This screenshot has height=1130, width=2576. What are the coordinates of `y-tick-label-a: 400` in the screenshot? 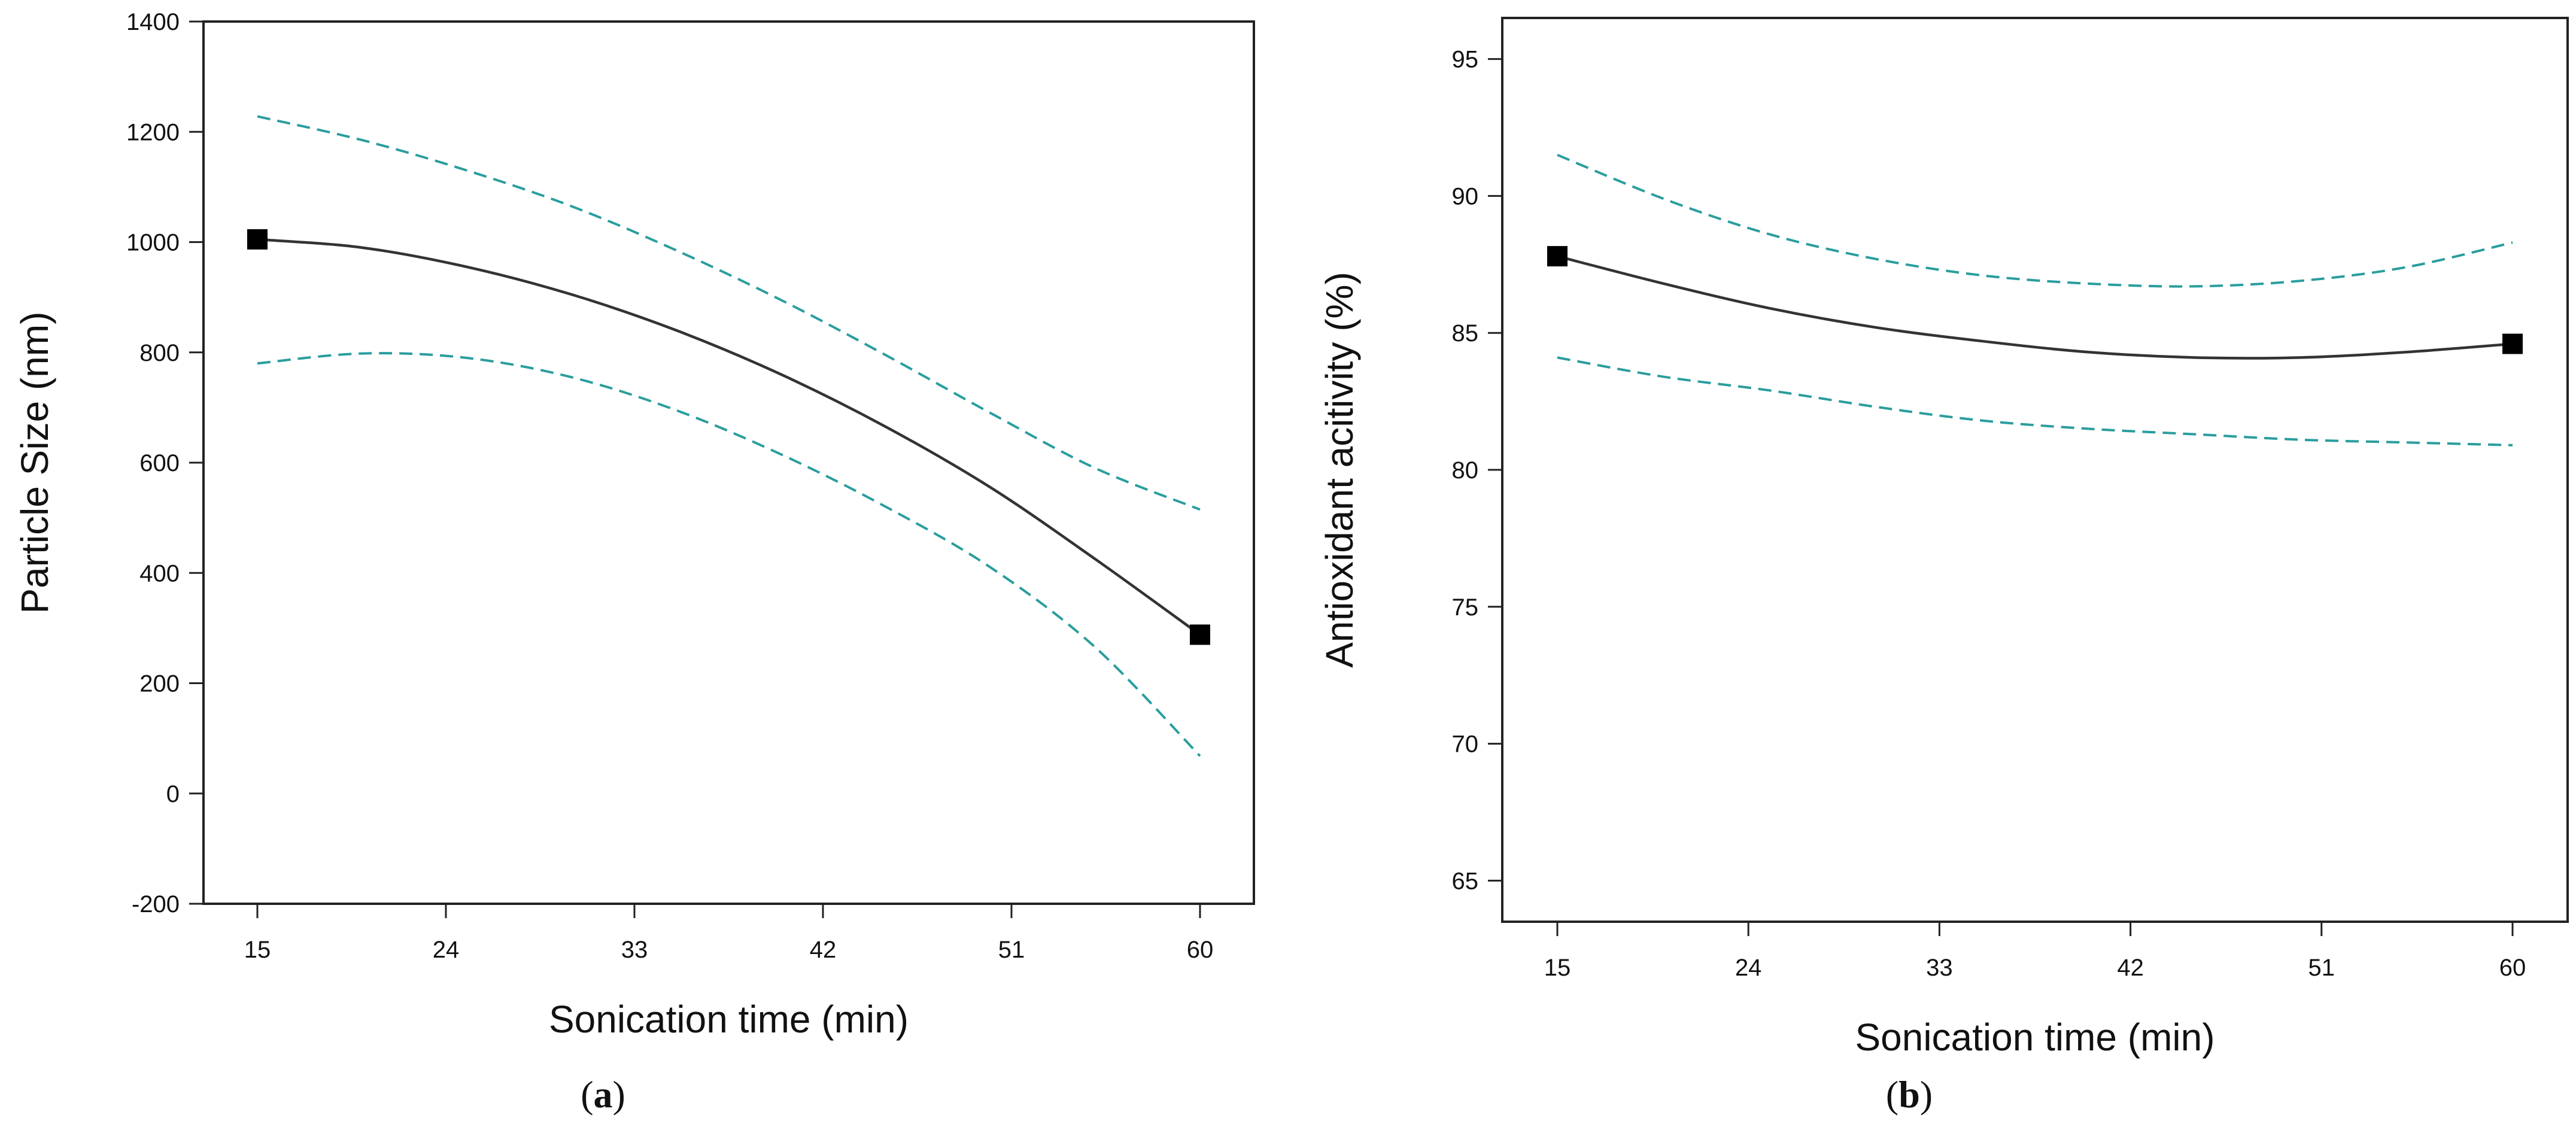 It's located at (159, 573).